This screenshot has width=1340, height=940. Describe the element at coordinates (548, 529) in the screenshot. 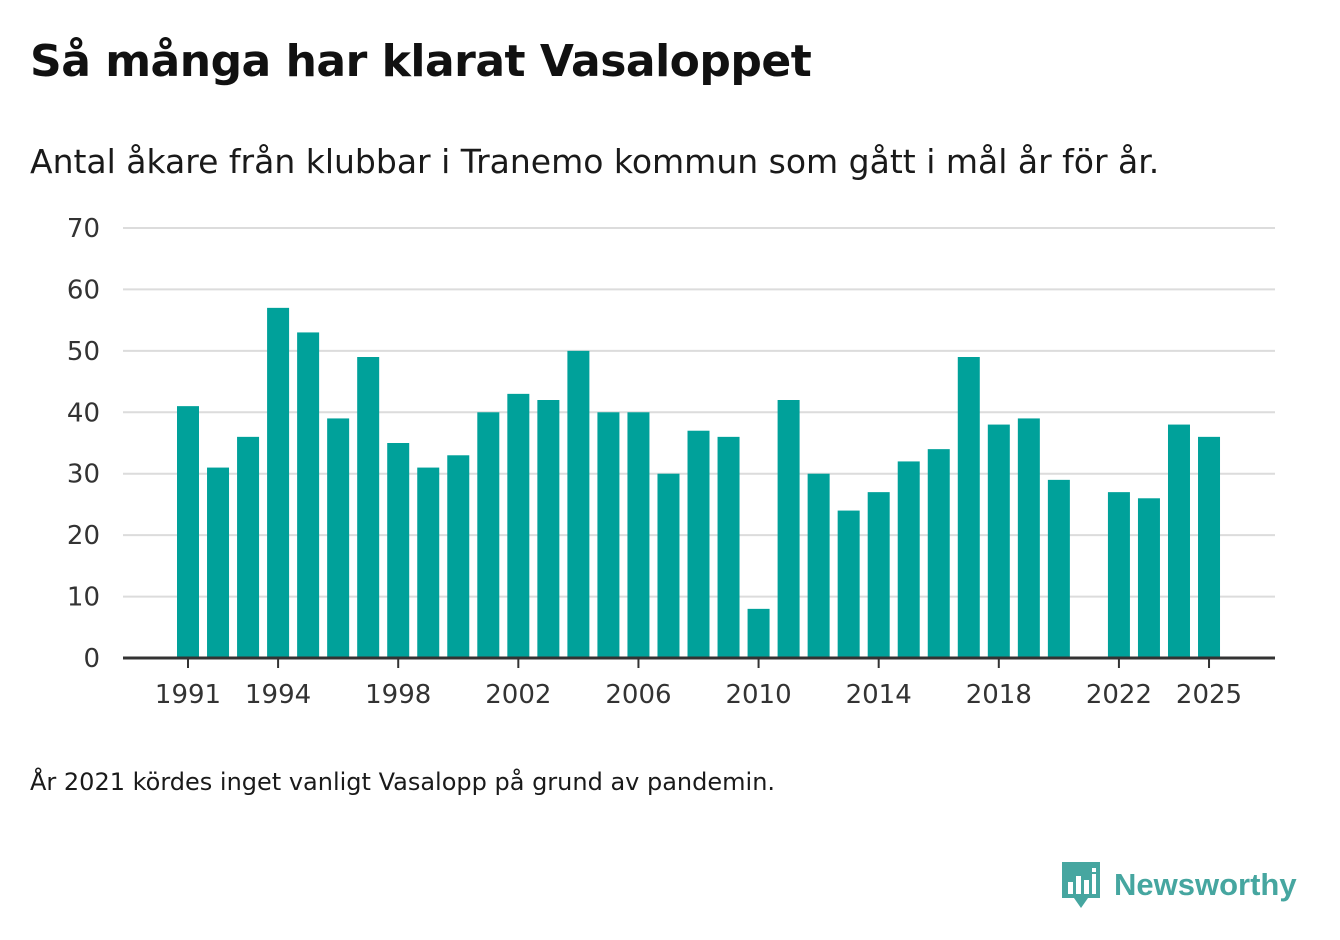

I see `bar-2003` at that location.